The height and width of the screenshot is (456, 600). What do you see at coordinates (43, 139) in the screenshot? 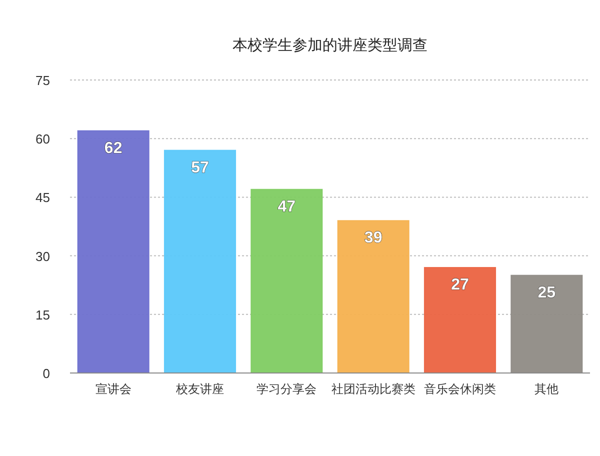
I see `y-tick-label: 60` at bounding box center [43, 139].